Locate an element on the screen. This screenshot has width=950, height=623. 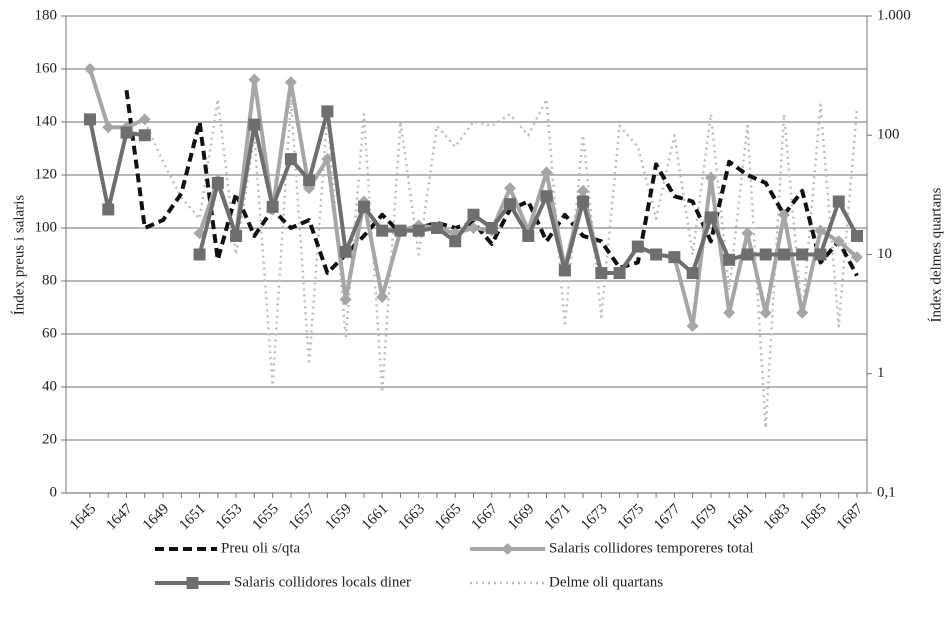
x-tick-label: 1675 is located at coordinates (631, 517).